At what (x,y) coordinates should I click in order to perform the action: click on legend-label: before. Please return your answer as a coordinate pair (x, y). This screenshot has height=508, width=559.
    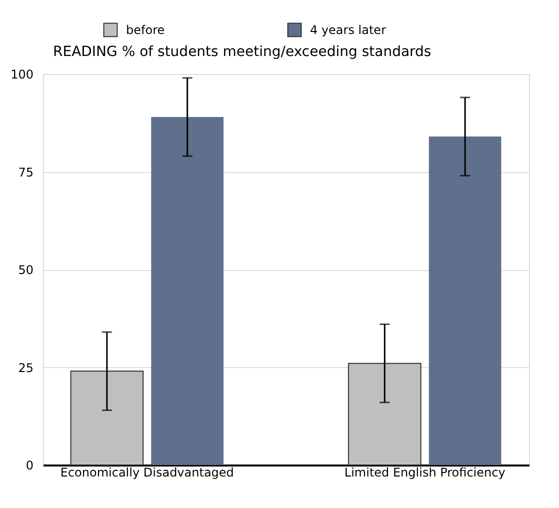
    Looking at the image, I should click on (145, 29).